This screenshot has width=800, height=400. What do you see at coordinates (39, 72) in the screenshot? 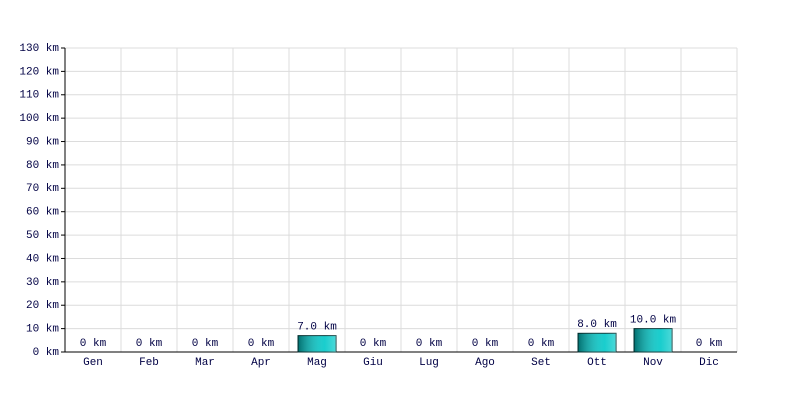
I see `y-tick-label: 120 km` at bounding box center [39, 72].